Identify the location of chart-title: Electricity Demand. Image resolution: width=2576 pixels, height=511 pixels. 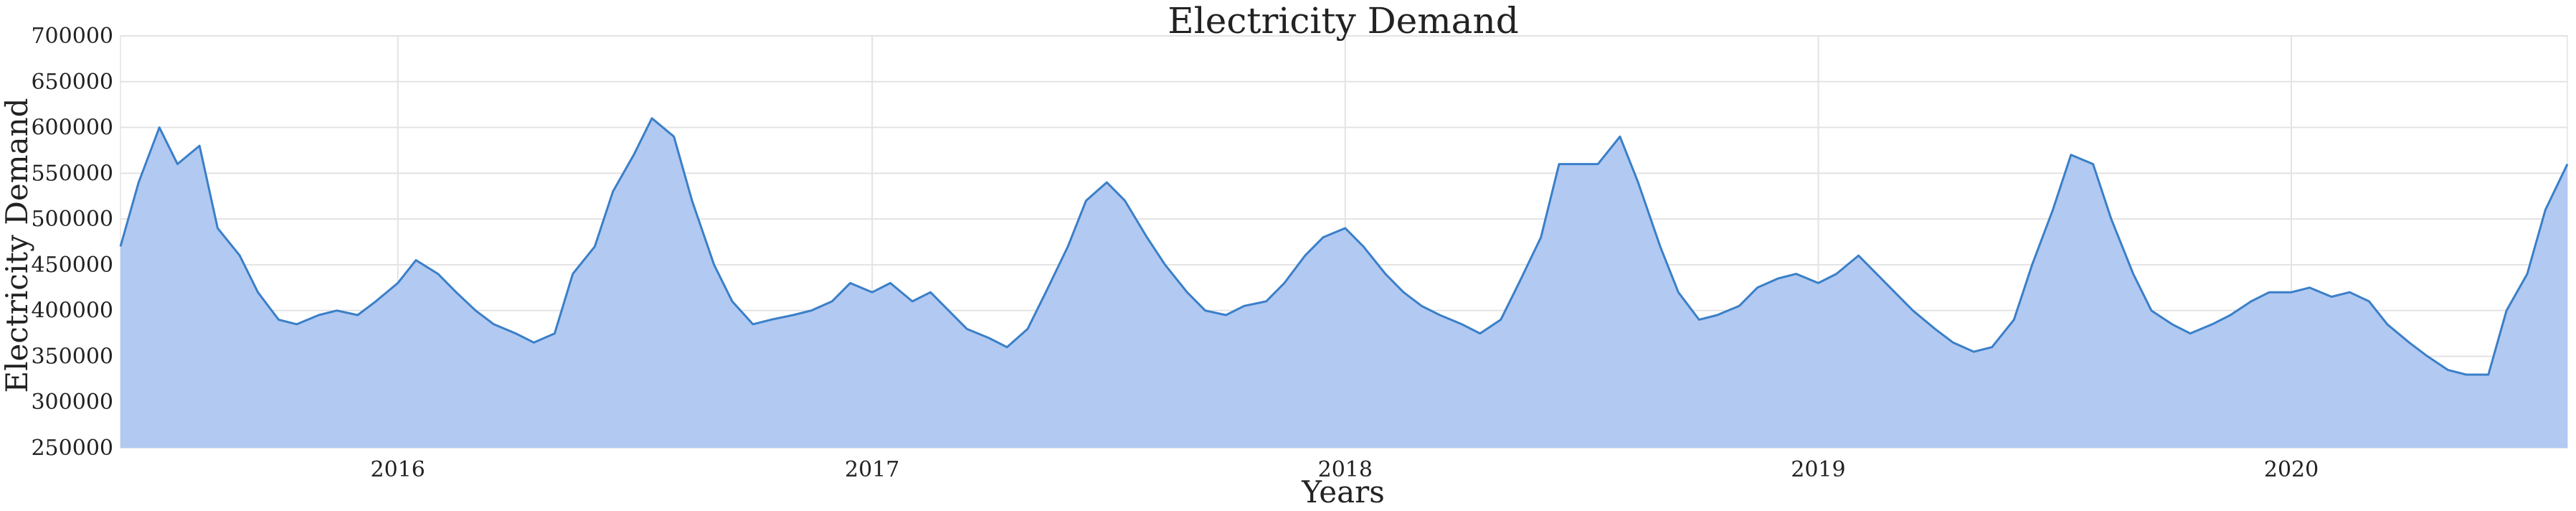
(1343, 21).